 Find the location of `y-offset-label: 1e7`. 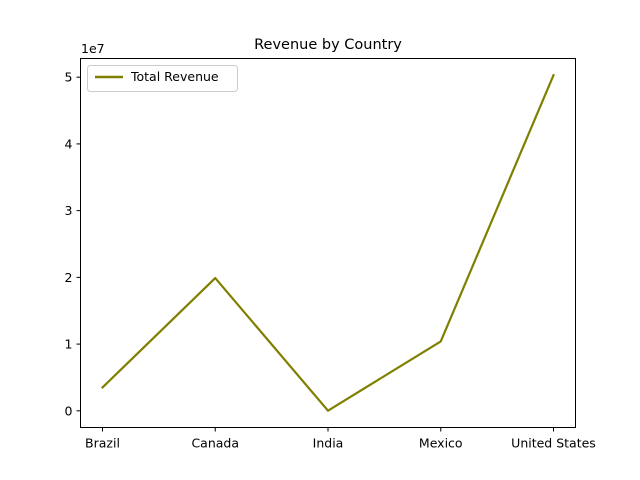

y-offset-label: 1e7 is located at coordinates (93, 48).